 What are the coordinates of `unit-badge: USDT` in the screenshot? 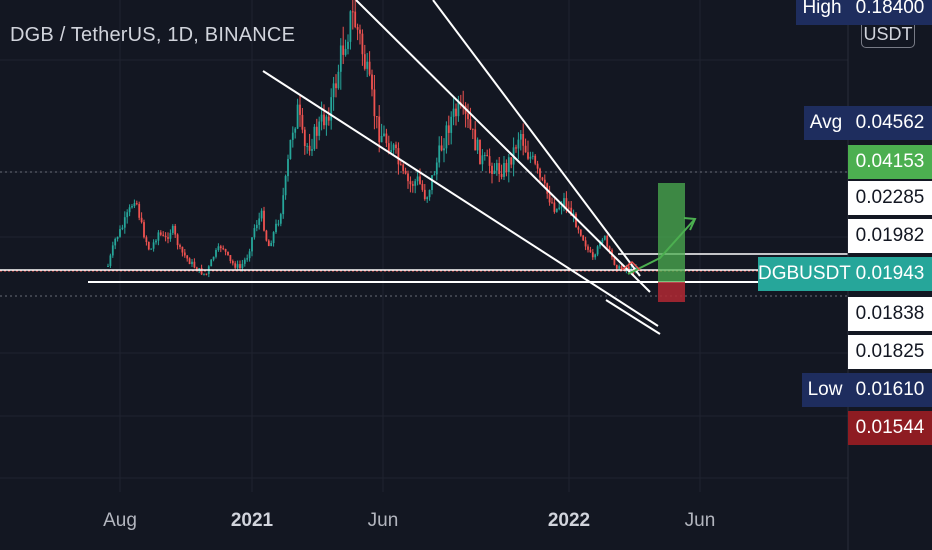 It's located at (888, 34).